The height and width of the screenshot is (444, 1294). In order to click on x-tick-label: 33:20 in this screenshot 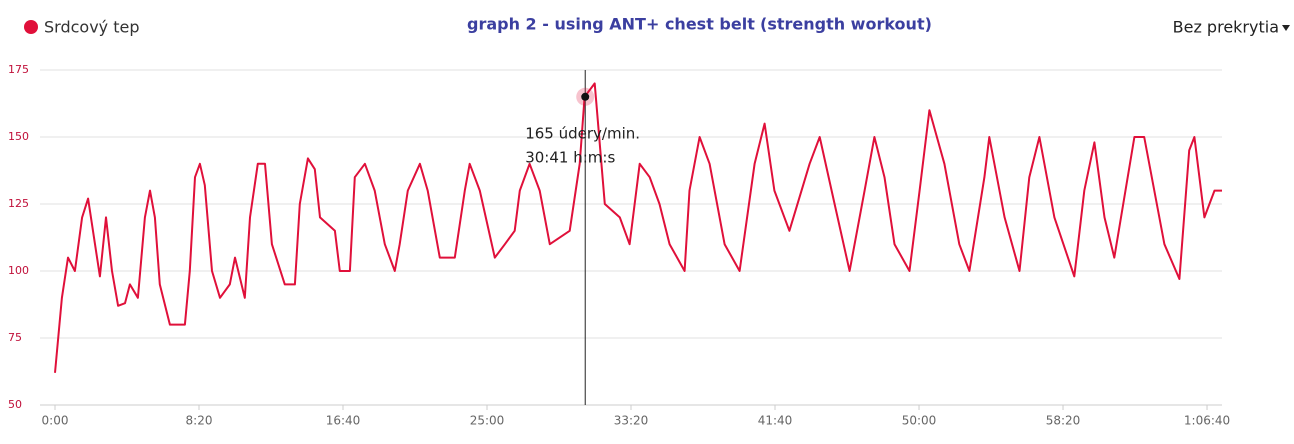, I will do `click(631, 421)`.